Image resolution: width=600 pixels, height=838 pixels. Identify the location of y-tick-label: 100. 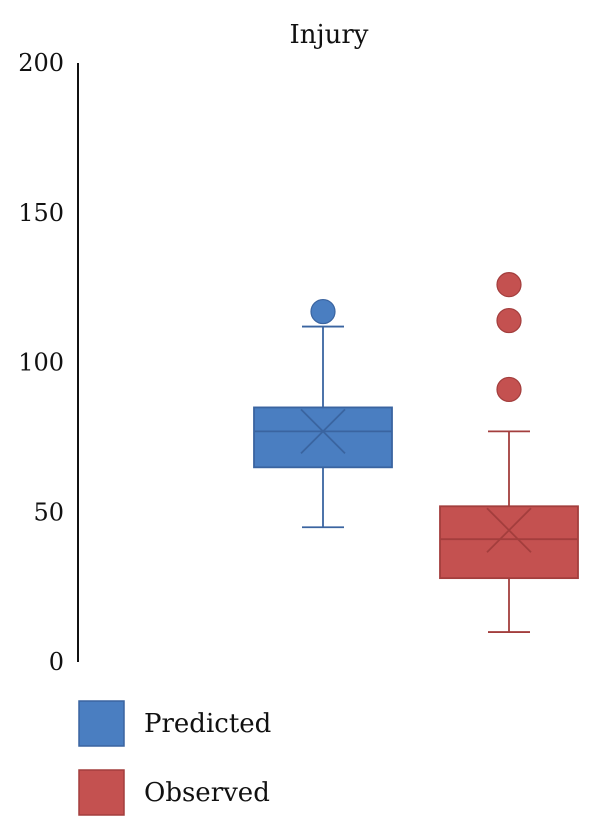
(41, 363).